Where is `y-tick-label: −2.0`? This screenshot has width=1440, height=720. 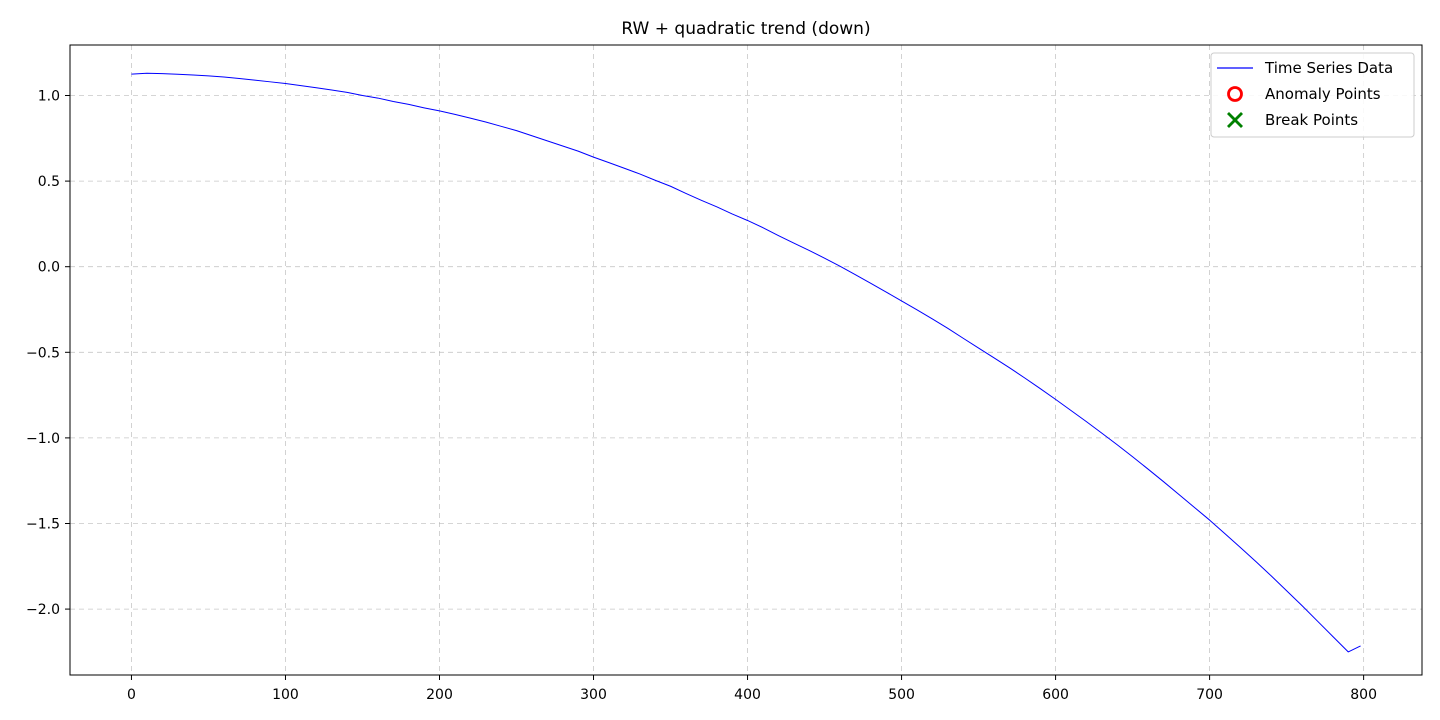 y-tick-label: −2.0 is located at coordinates (43, 610).